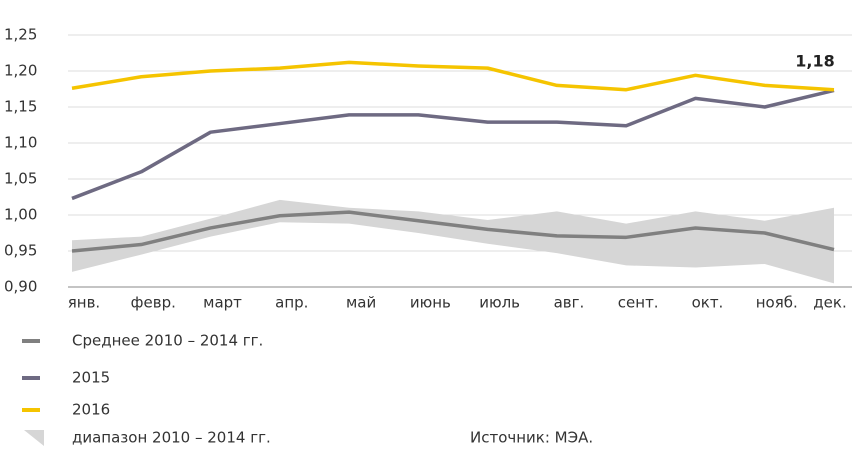 The height and width of the screenshot is (452, 852). I want to click on x-tick-label: март, so click(222, 303).